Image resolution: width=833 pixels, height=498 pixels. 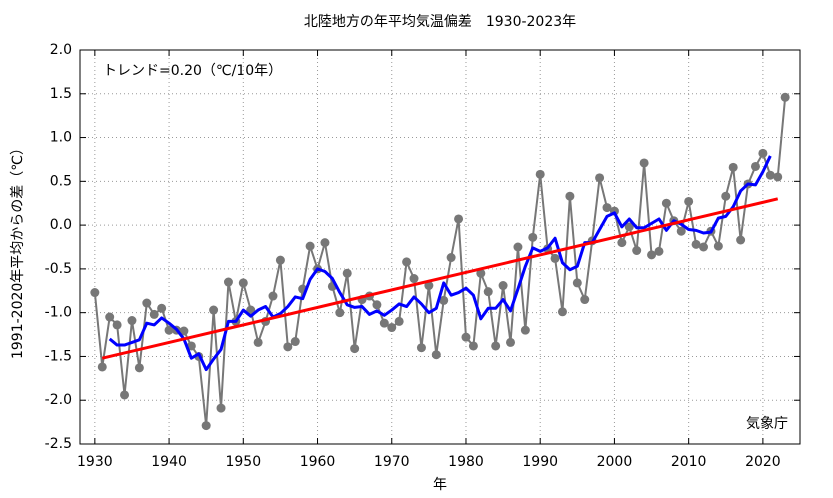 I want to click on y-tick-label: -0.5, so click(x=58, y=269).